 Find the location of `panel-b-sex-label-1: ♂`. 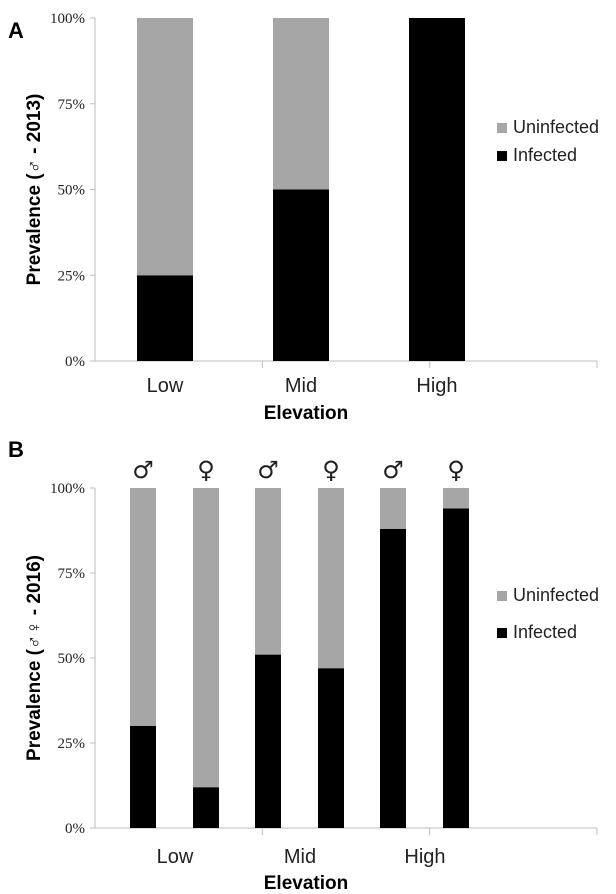

panel-b-sex-label-1: ♂ is located at coordinates (143, 470).